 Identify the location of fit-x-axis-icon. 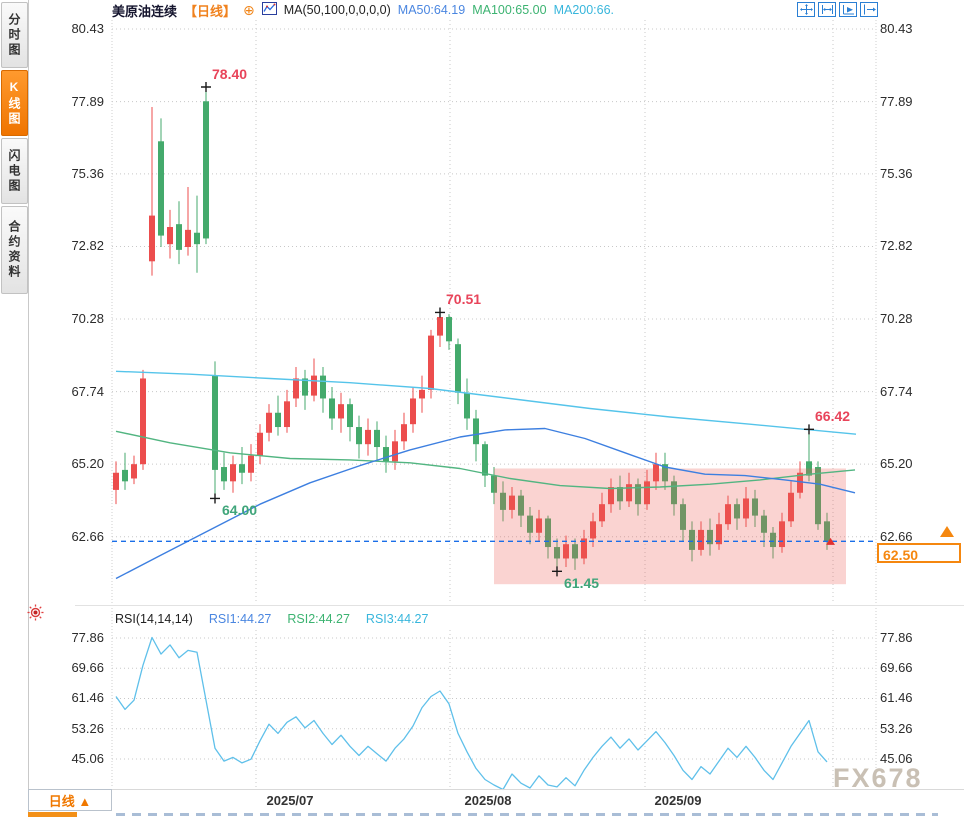
(827, 9).